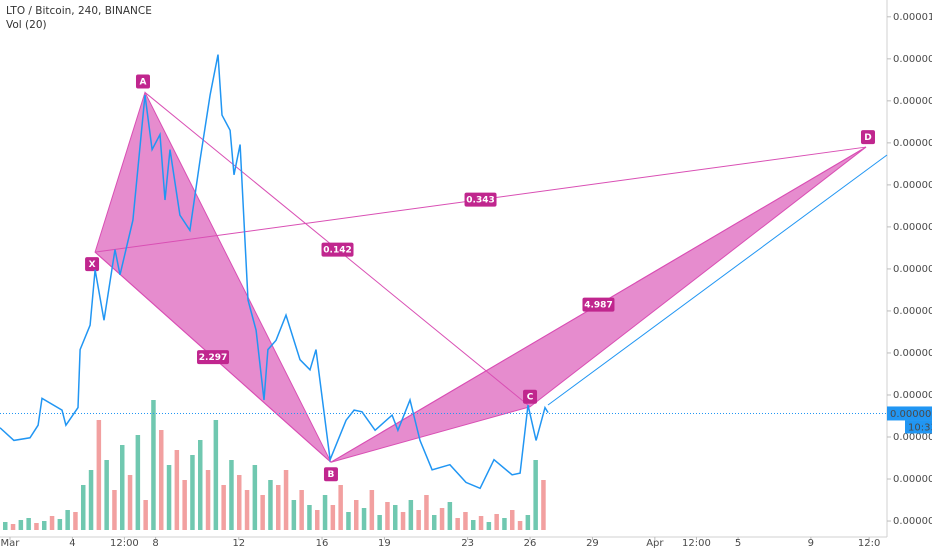  What do you see at coordinates (811, 543) in the screenshot?
I see `x-tick-label: 9` at bounding box center [811, 543].